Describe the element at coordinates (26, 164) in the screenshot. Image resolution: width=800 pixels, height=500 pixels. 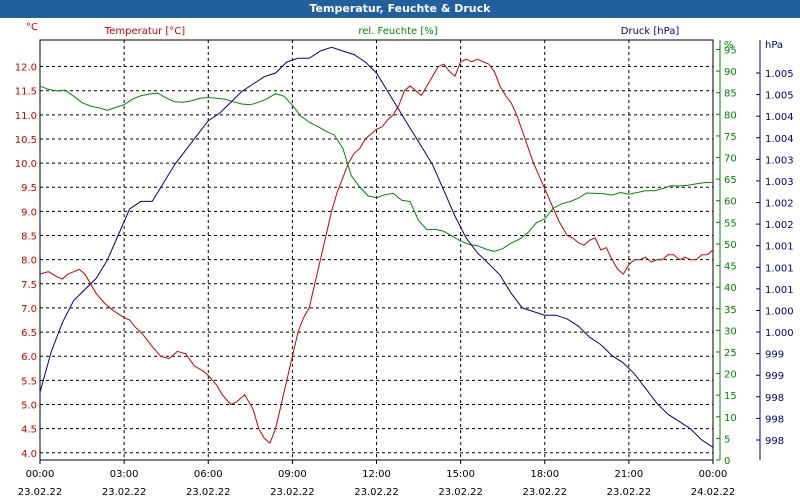
I see `temperature-tick-label: 10.0` at that location.